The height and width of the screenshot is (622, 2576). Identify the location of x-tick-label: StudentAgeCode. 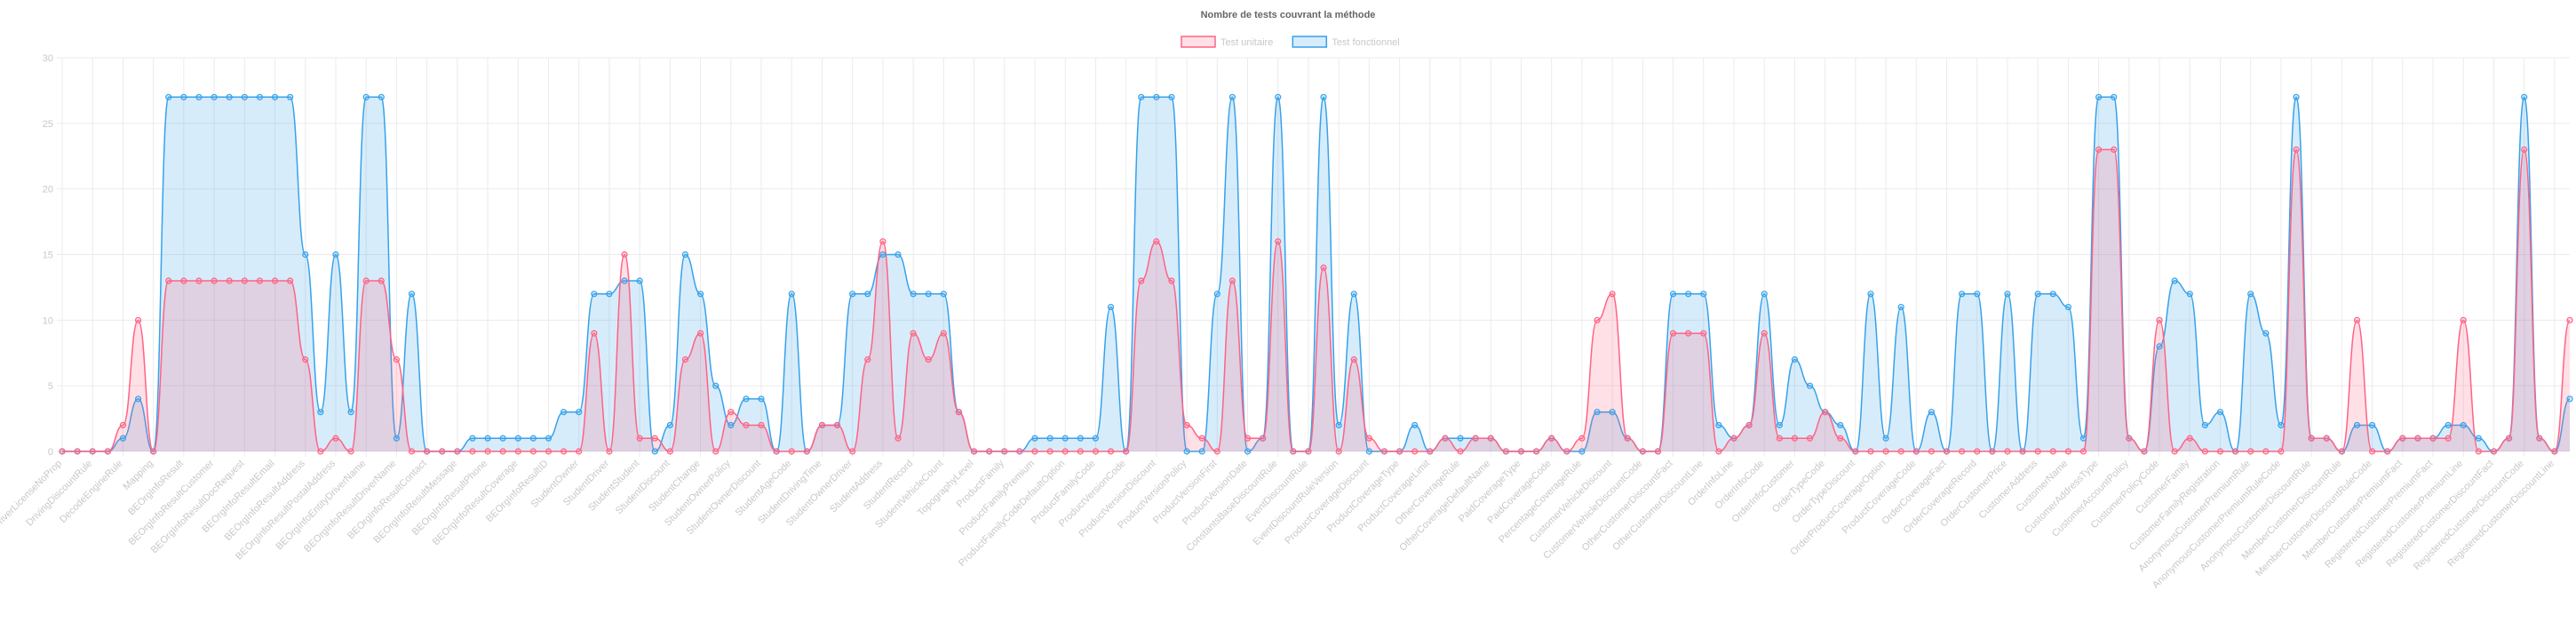
(764, 489).